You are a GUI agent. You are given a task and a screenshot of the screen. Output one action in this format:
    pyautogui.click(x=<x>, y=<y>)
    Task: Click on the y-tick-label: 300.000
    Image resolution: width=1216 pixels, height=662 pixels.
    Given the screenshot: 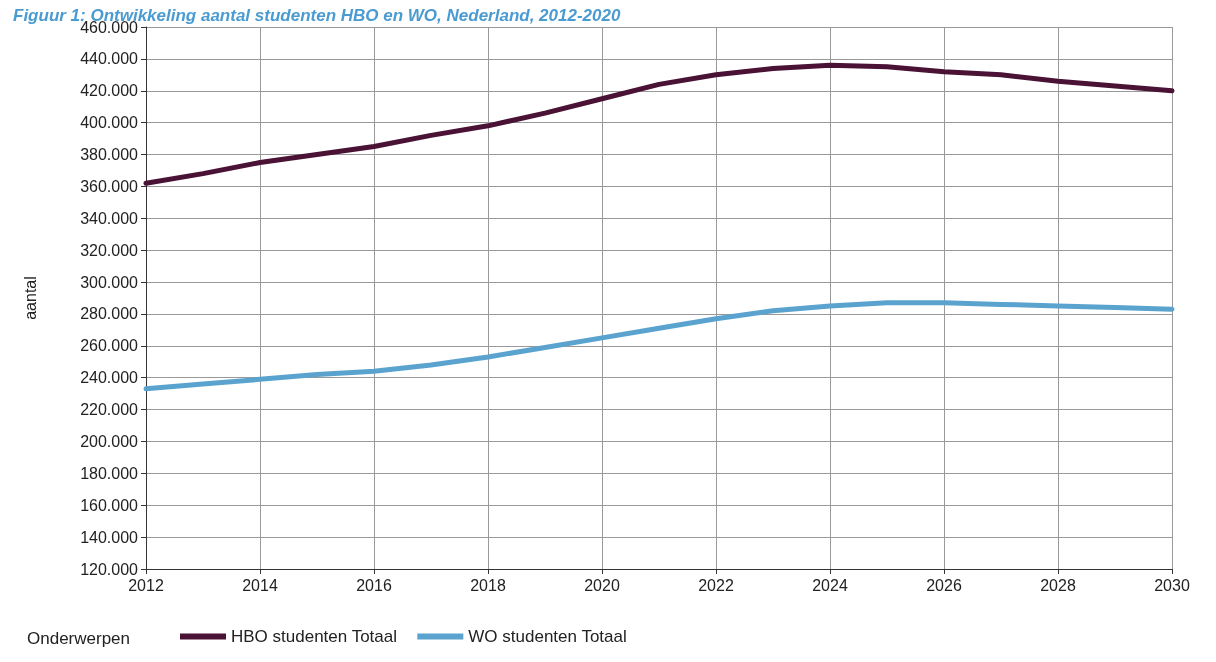 What is the action you would take?
    pyautogui.click(x=109, y=282)
    